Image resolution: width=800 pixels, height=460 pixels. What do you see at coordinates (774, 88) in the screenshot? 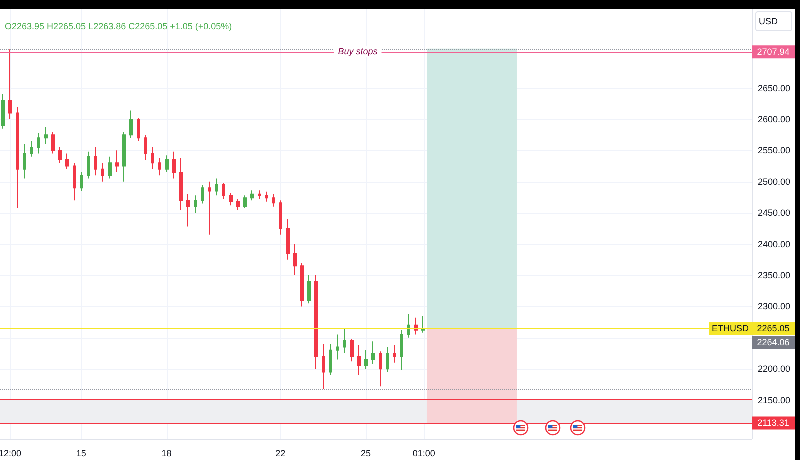
I see `y-tick-label: 2650.00` at bounding box center [774, 88].